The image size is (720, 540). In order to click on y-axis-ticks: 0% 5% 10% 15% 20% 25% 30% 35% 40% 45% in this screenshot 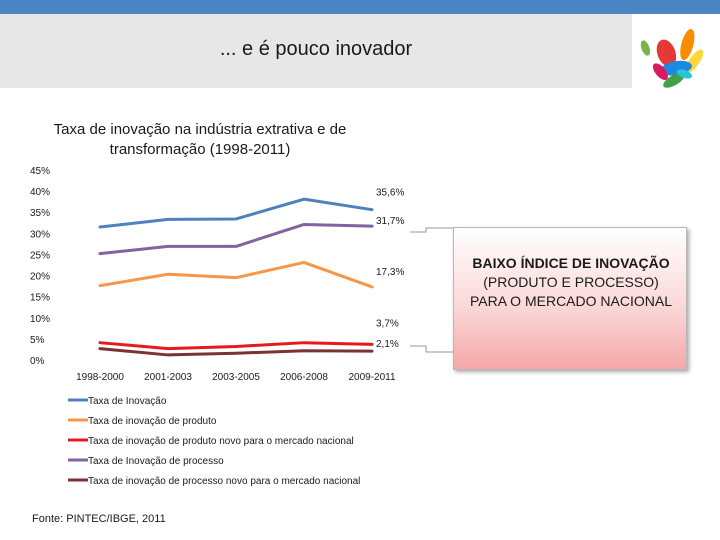, I will do `click(40, 266)`.